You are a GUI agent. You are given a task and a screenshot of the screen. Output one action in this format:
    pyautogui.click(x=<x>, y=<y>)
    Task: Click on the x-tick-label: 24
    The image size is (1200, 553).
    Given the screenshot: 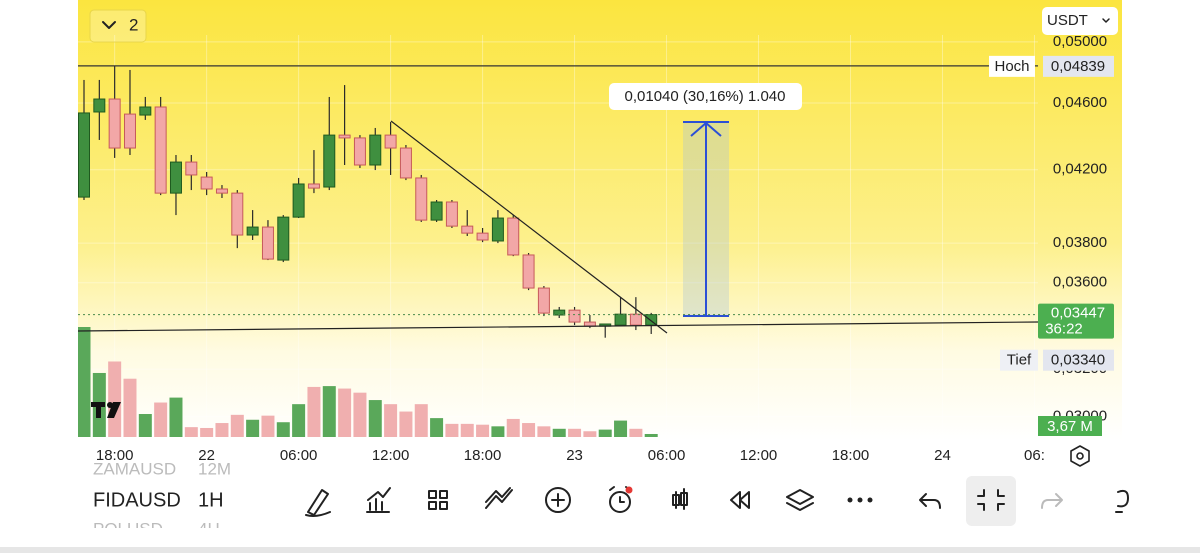 What is the action you would take?
    pyautogui.click(x=942, y=455)
    